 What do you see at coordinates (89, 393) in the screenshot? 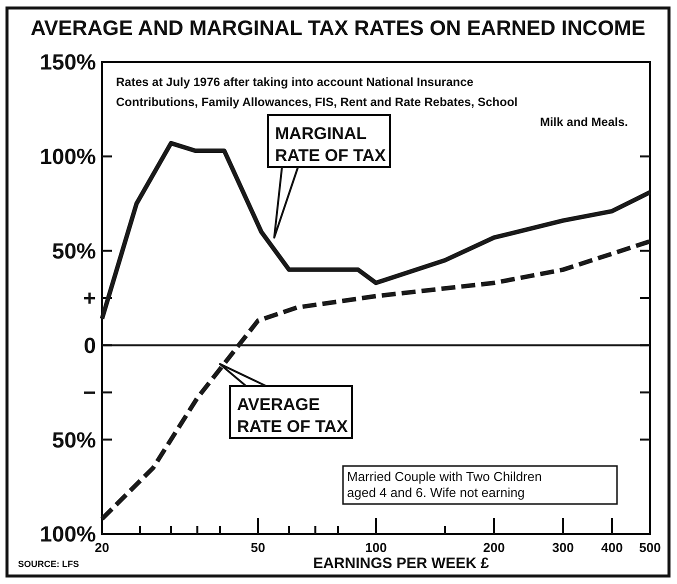
I see `y-tick-label: −` at bounding box center [89, 393].